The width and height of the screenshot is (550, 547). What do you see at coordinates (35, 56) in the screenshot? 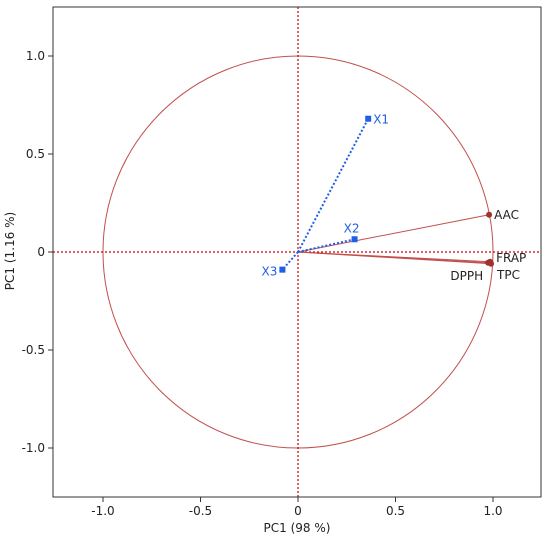
I see `y-tick-label: 1.0` at bounding box center [35, 56].